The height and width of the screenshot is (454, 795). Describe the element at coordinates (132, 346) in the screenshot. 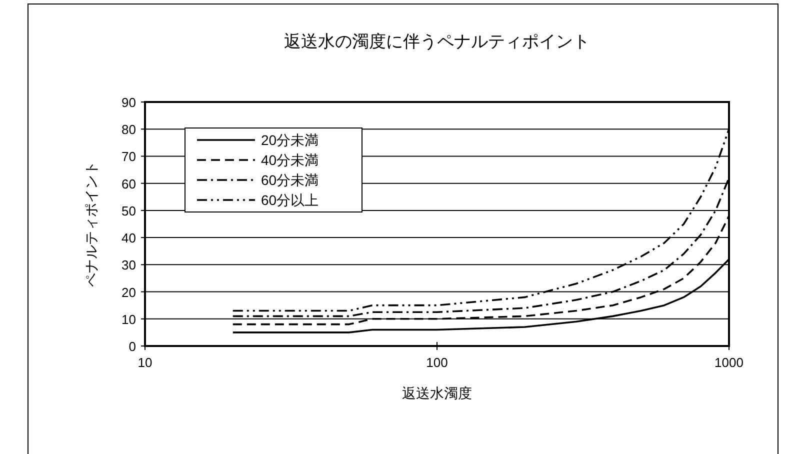

I see `y-tick-label: 0` at that location.